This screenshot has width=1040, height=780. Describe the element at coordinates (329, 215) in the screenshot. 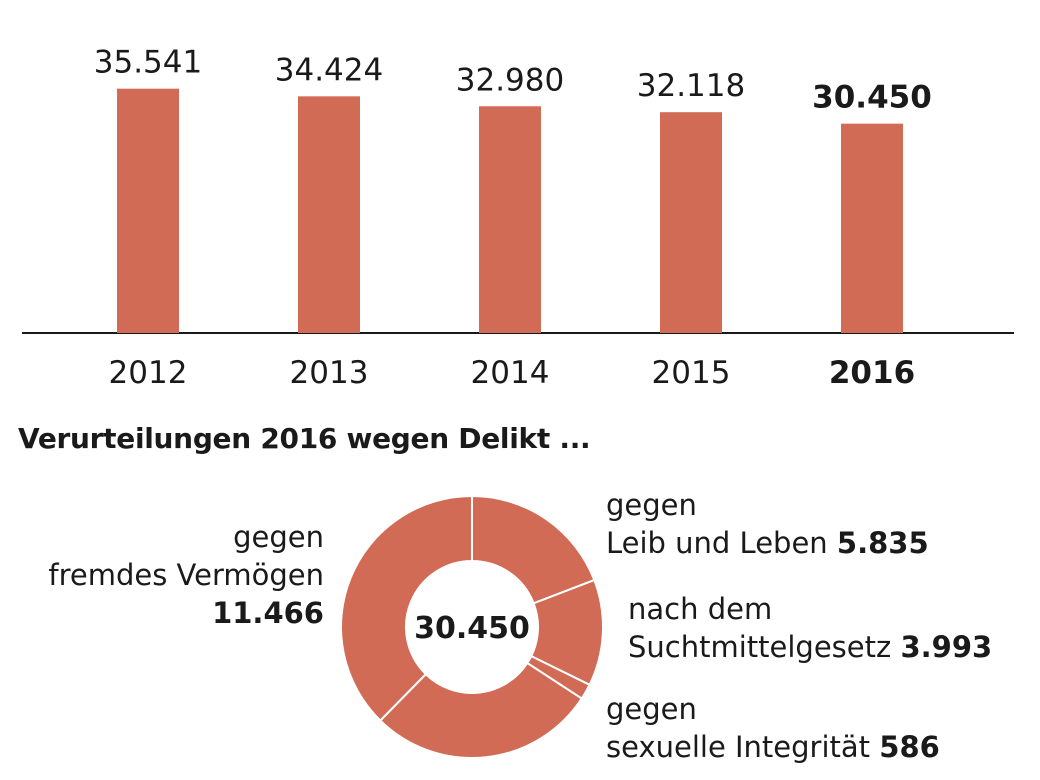

I see `bar-2013` at that location.